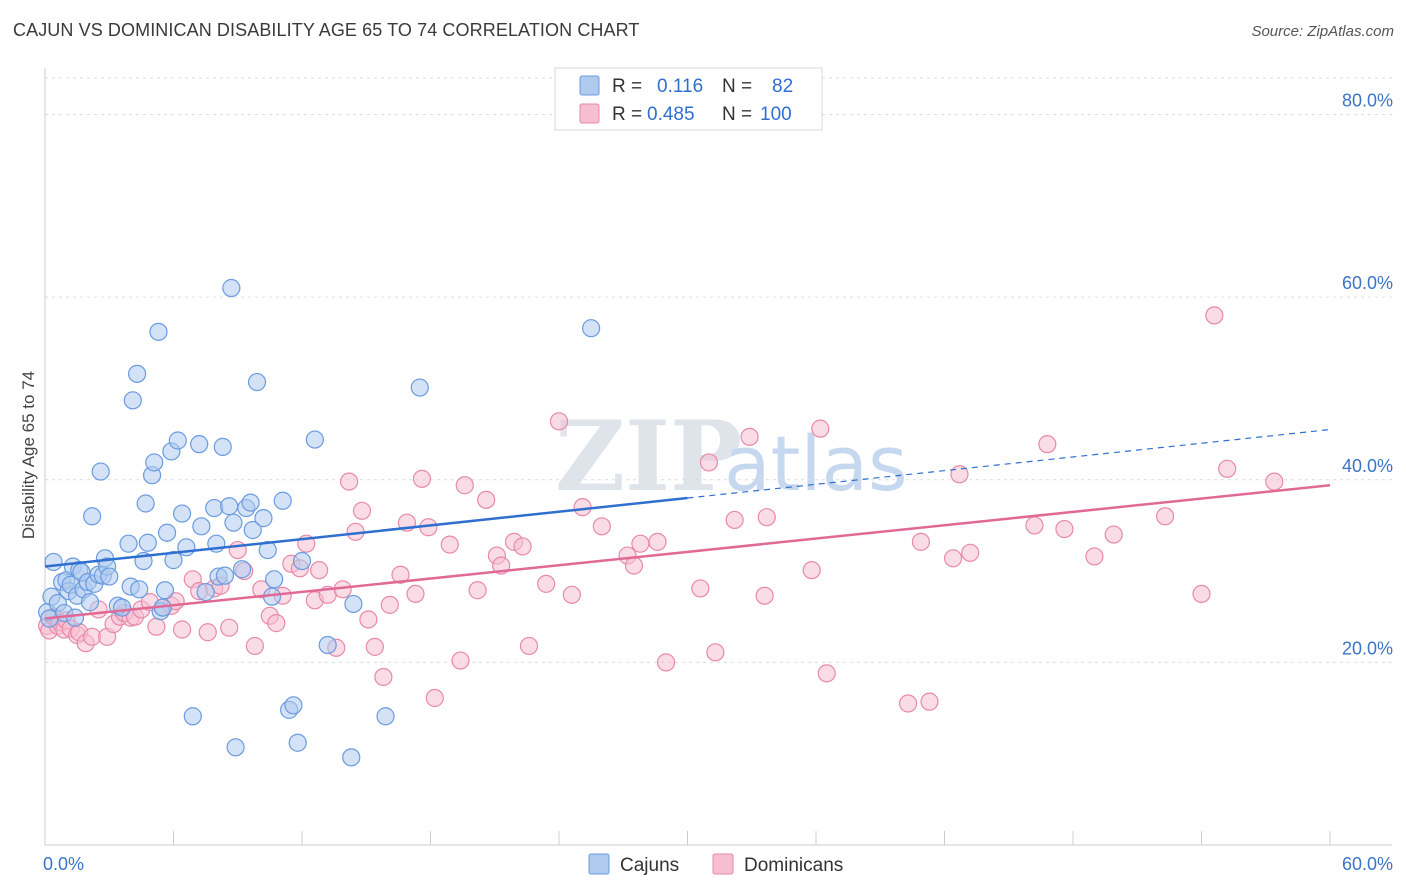  Describe the element at coordinates (366, 532) in the screenshot. I see `cajun-trend-line` at that location.